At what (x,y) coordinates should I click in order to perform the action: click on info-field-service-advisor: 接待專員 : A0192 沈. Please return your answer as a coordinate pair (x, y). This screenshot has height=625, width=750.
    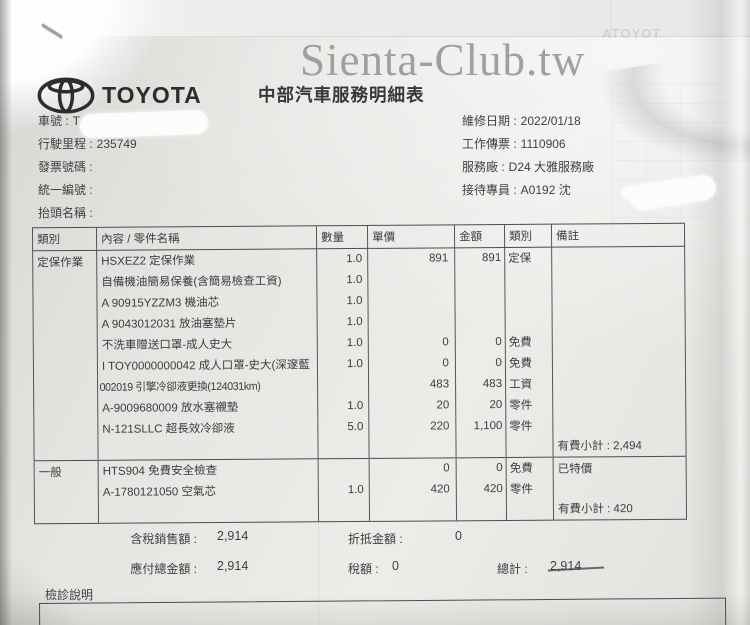
    Looking at the image, I should click on (516, 189).